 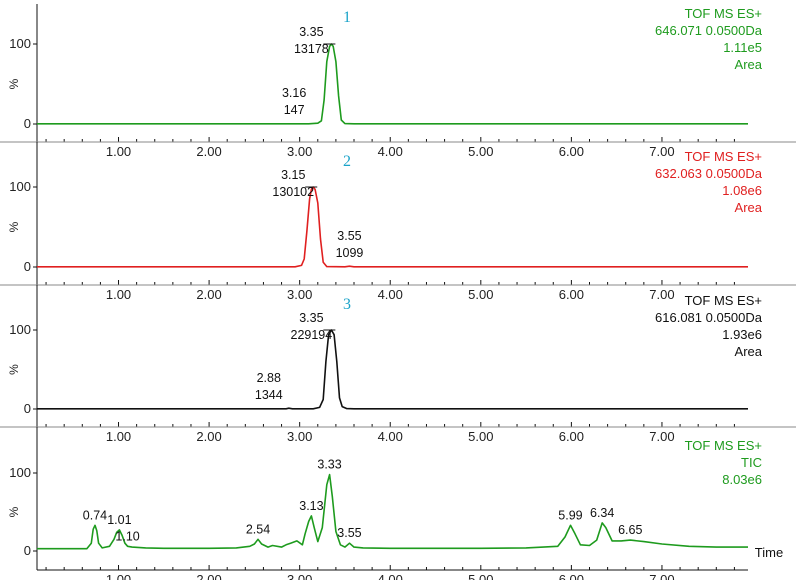 What do you see at coordinates (293, 175) in the screenshot?
I see `peak-rt-label: 3.15` at bounding box center [293, 175].